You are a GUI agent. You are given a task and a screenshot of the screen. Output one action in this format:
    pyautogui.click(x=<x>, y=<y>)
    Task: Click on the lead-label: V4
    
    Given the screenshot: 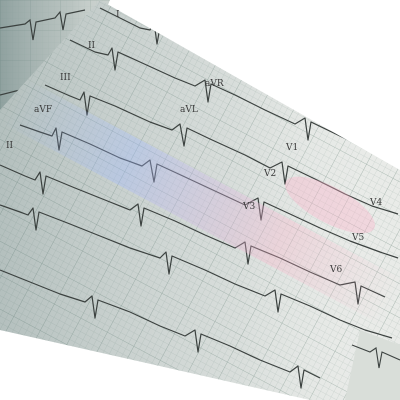 What is the action you would take?
    pyautogui.click(x=375, y=203)
    